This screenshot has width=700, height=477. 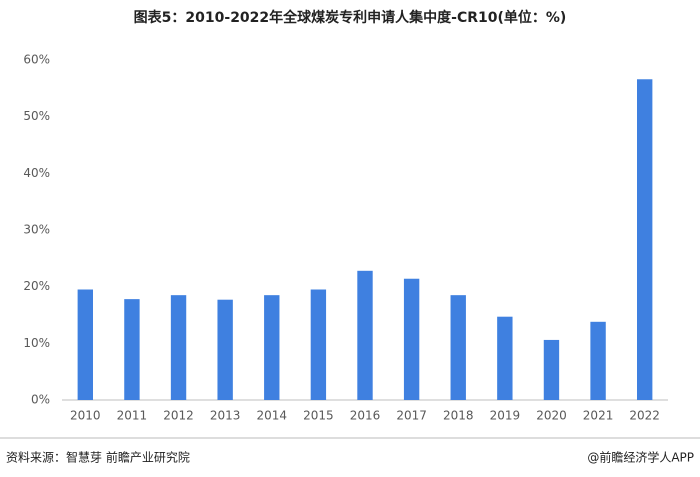 What do you see at coordinates (505, 416) in the screenshot?
I see `x-tick-label: 2019` at bounding box center [505, 416].